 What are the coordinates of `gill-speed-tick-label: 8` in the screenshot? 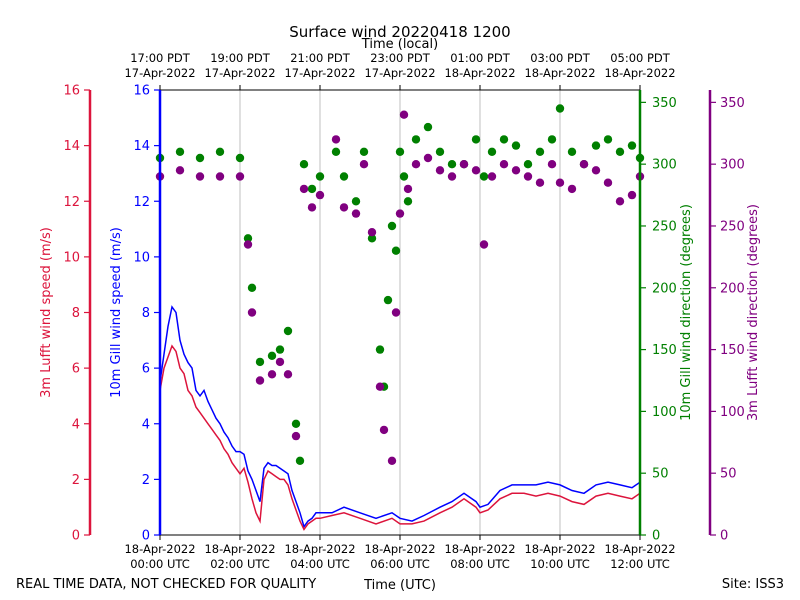 It's located at (146, 313).